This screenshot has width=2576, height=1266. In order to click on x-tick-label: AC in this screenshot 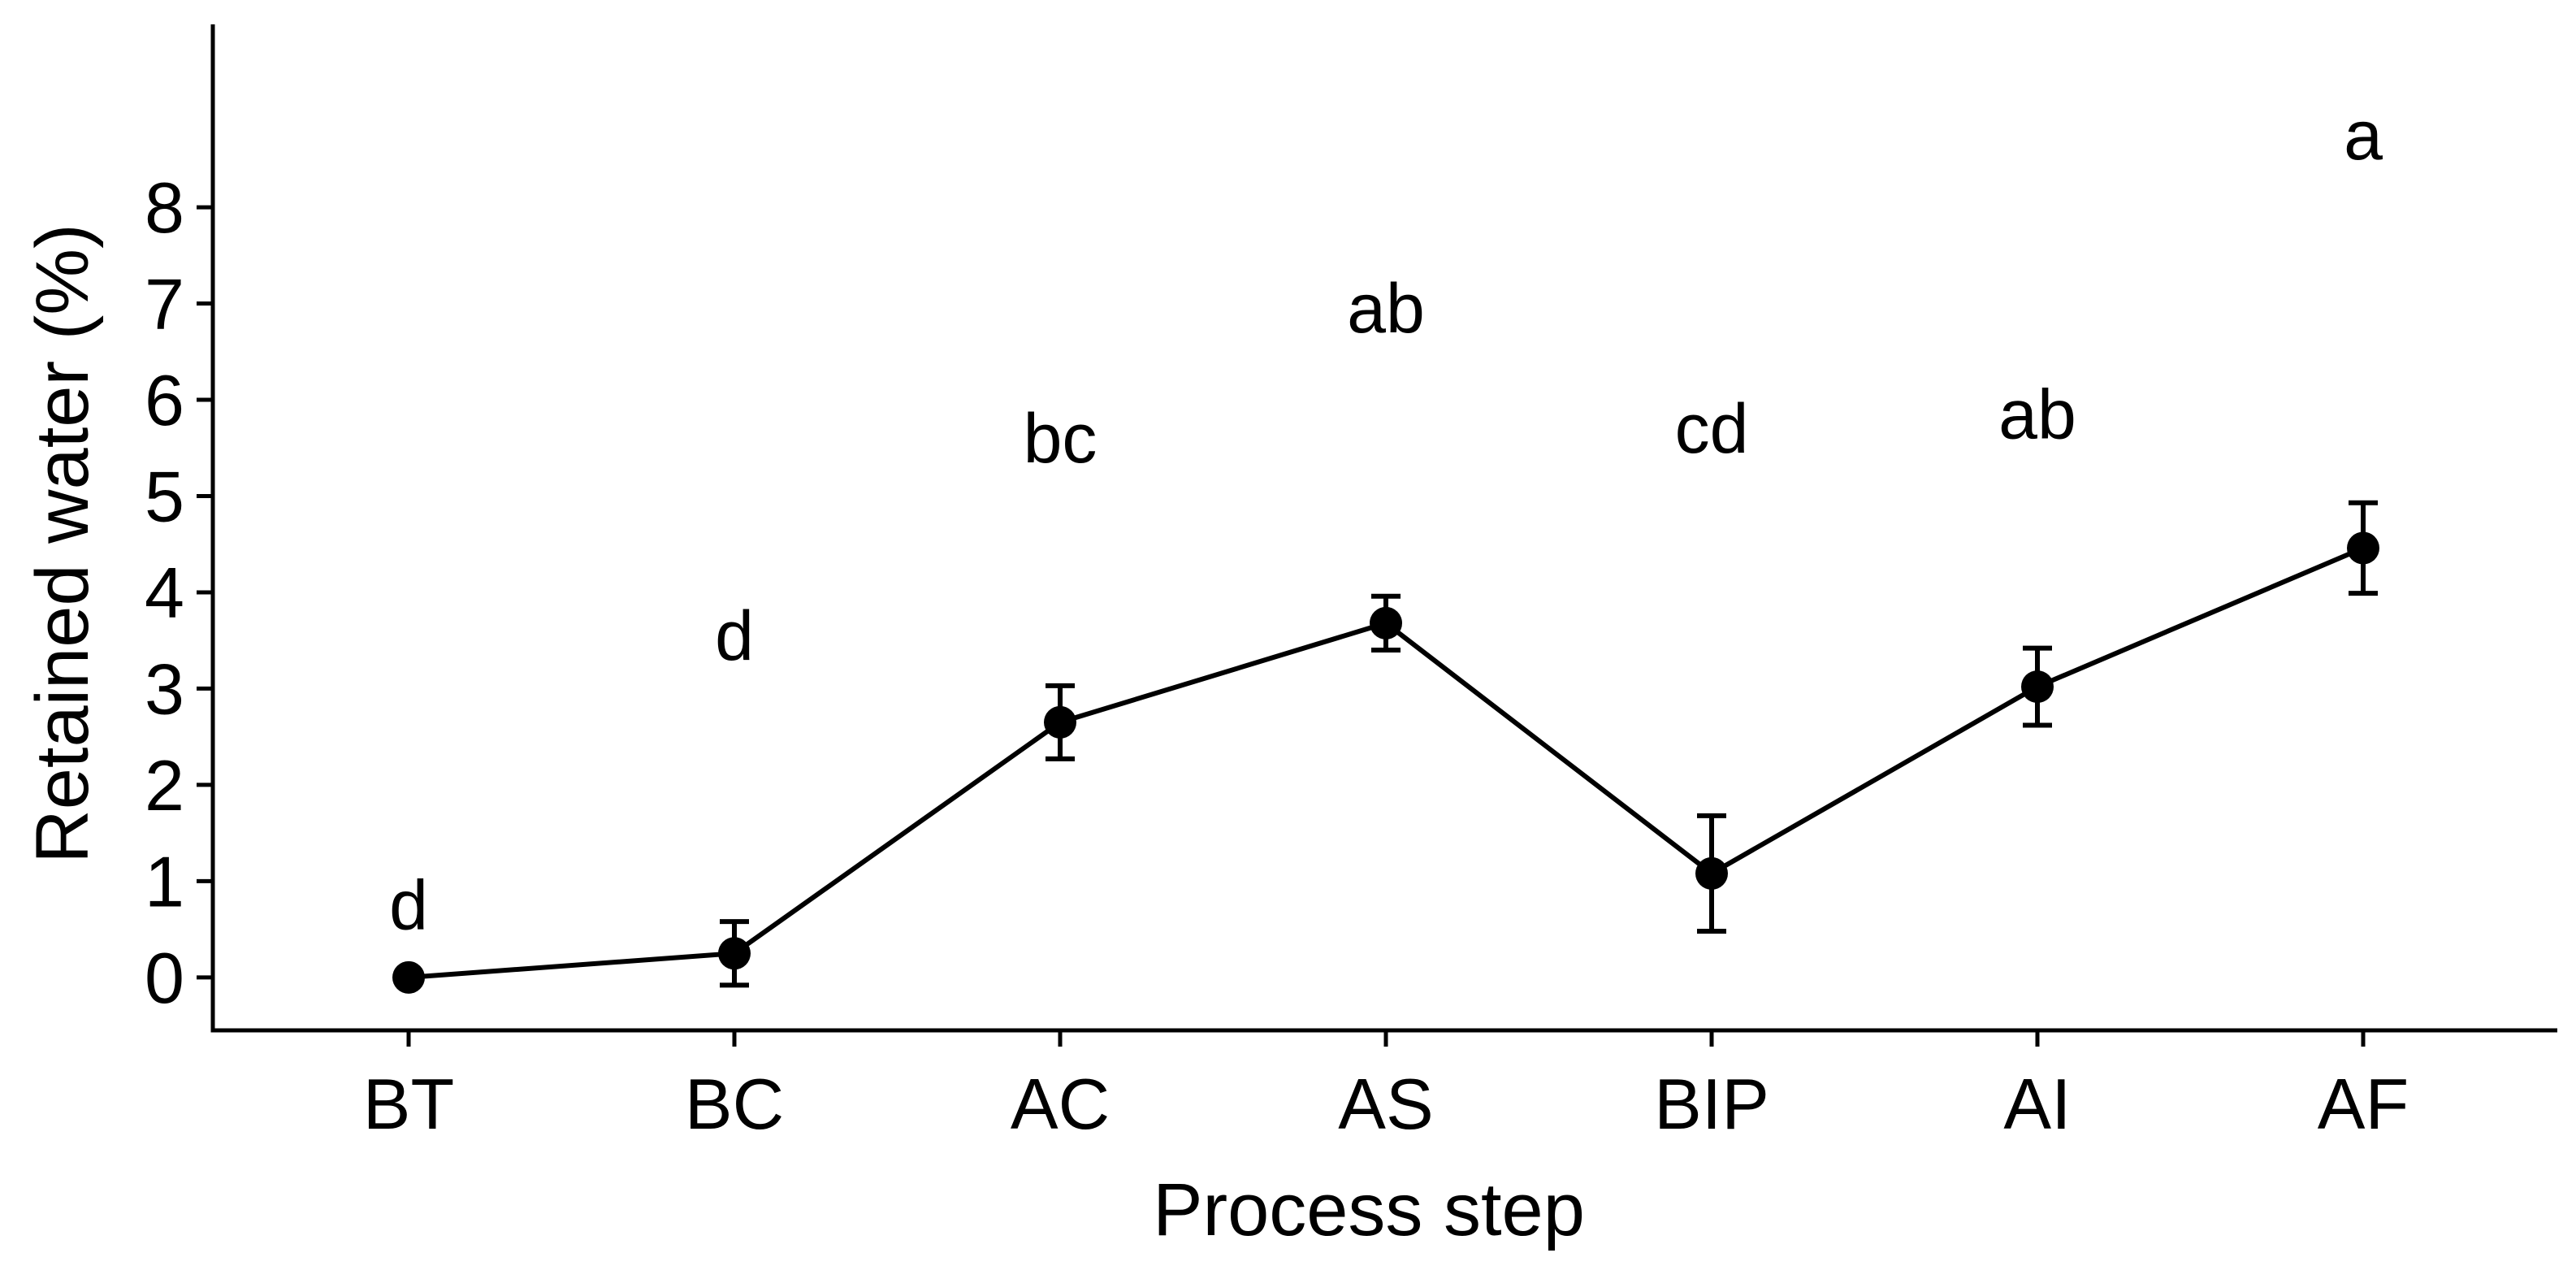, I will do `click(1061, 1104)`.